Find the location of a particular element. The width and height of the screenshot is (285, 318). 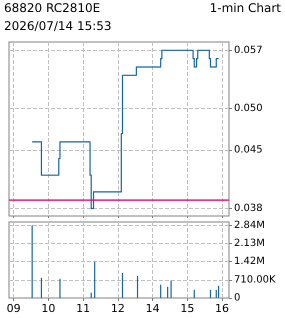

x-tick-label: 09 is located at coordinates (13, 308).